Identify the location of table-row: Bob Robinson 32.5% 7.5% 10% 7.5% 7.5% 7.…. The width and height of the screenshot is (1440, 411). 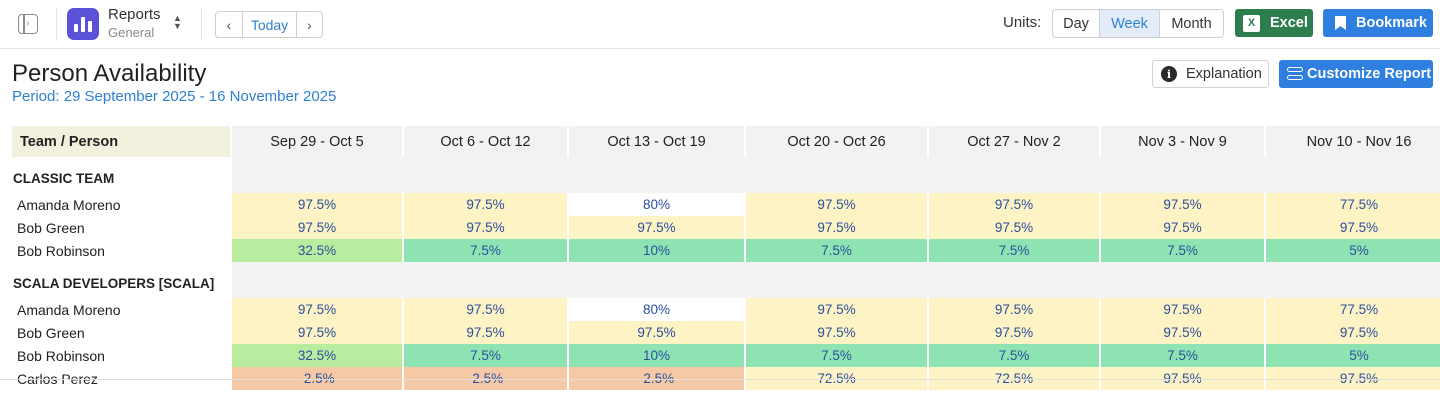
(726, 250).